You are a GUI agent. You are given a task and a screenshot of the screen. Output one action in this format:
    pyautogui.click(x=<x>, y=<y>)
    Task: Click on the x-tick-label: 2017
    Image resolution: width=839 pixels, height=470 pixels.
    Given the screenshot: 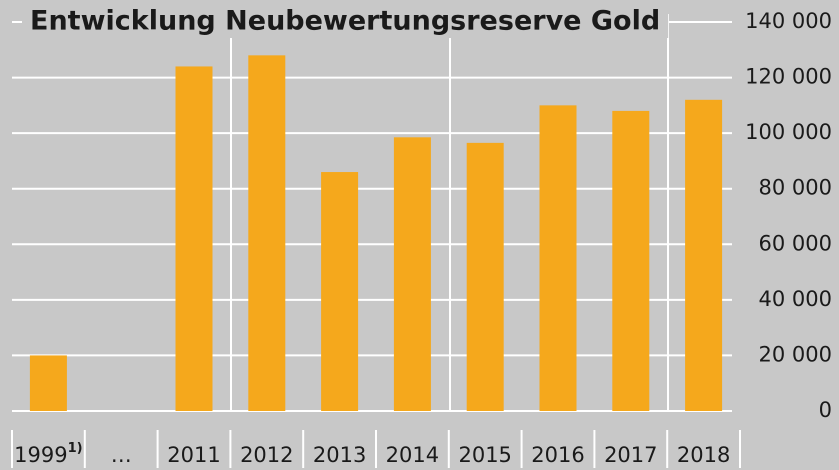 What is the action you would take?
    pyautogui.click(x=630, y=455)
    